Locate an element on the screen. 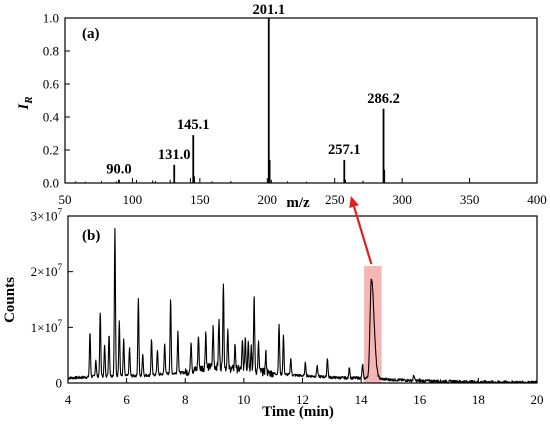 Image resolution: width=550 pixels, height=427 pixels. x-tick-label: 10 is located at coordinates (243, 399).